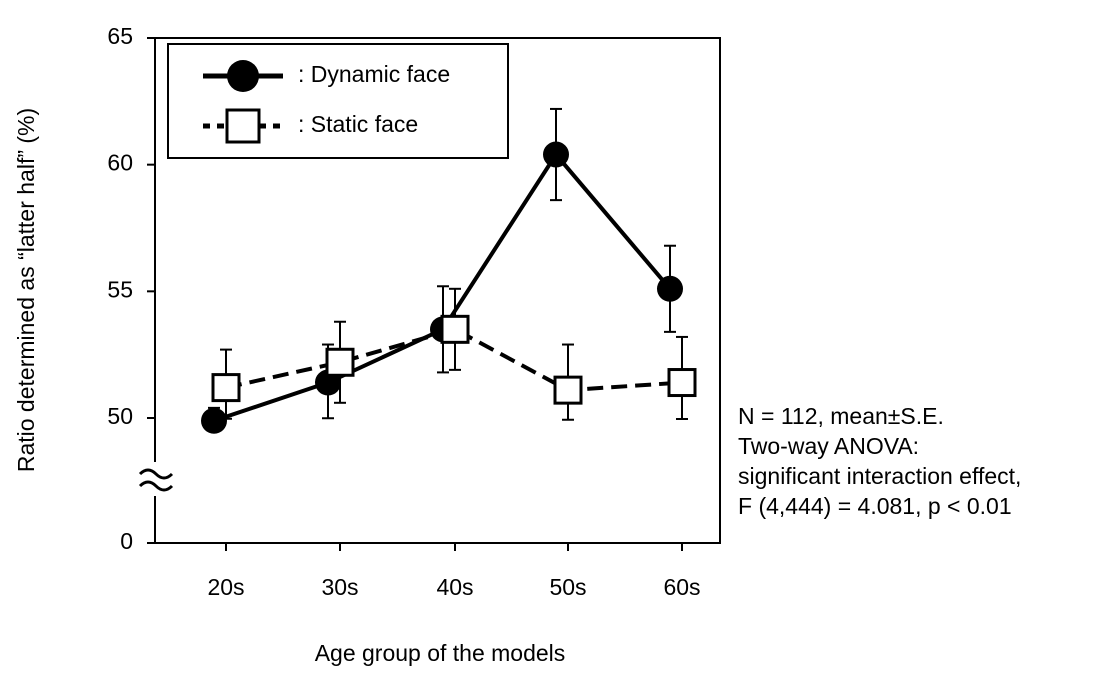  I want to click on y-tick-label: 65, so click(120, 36).